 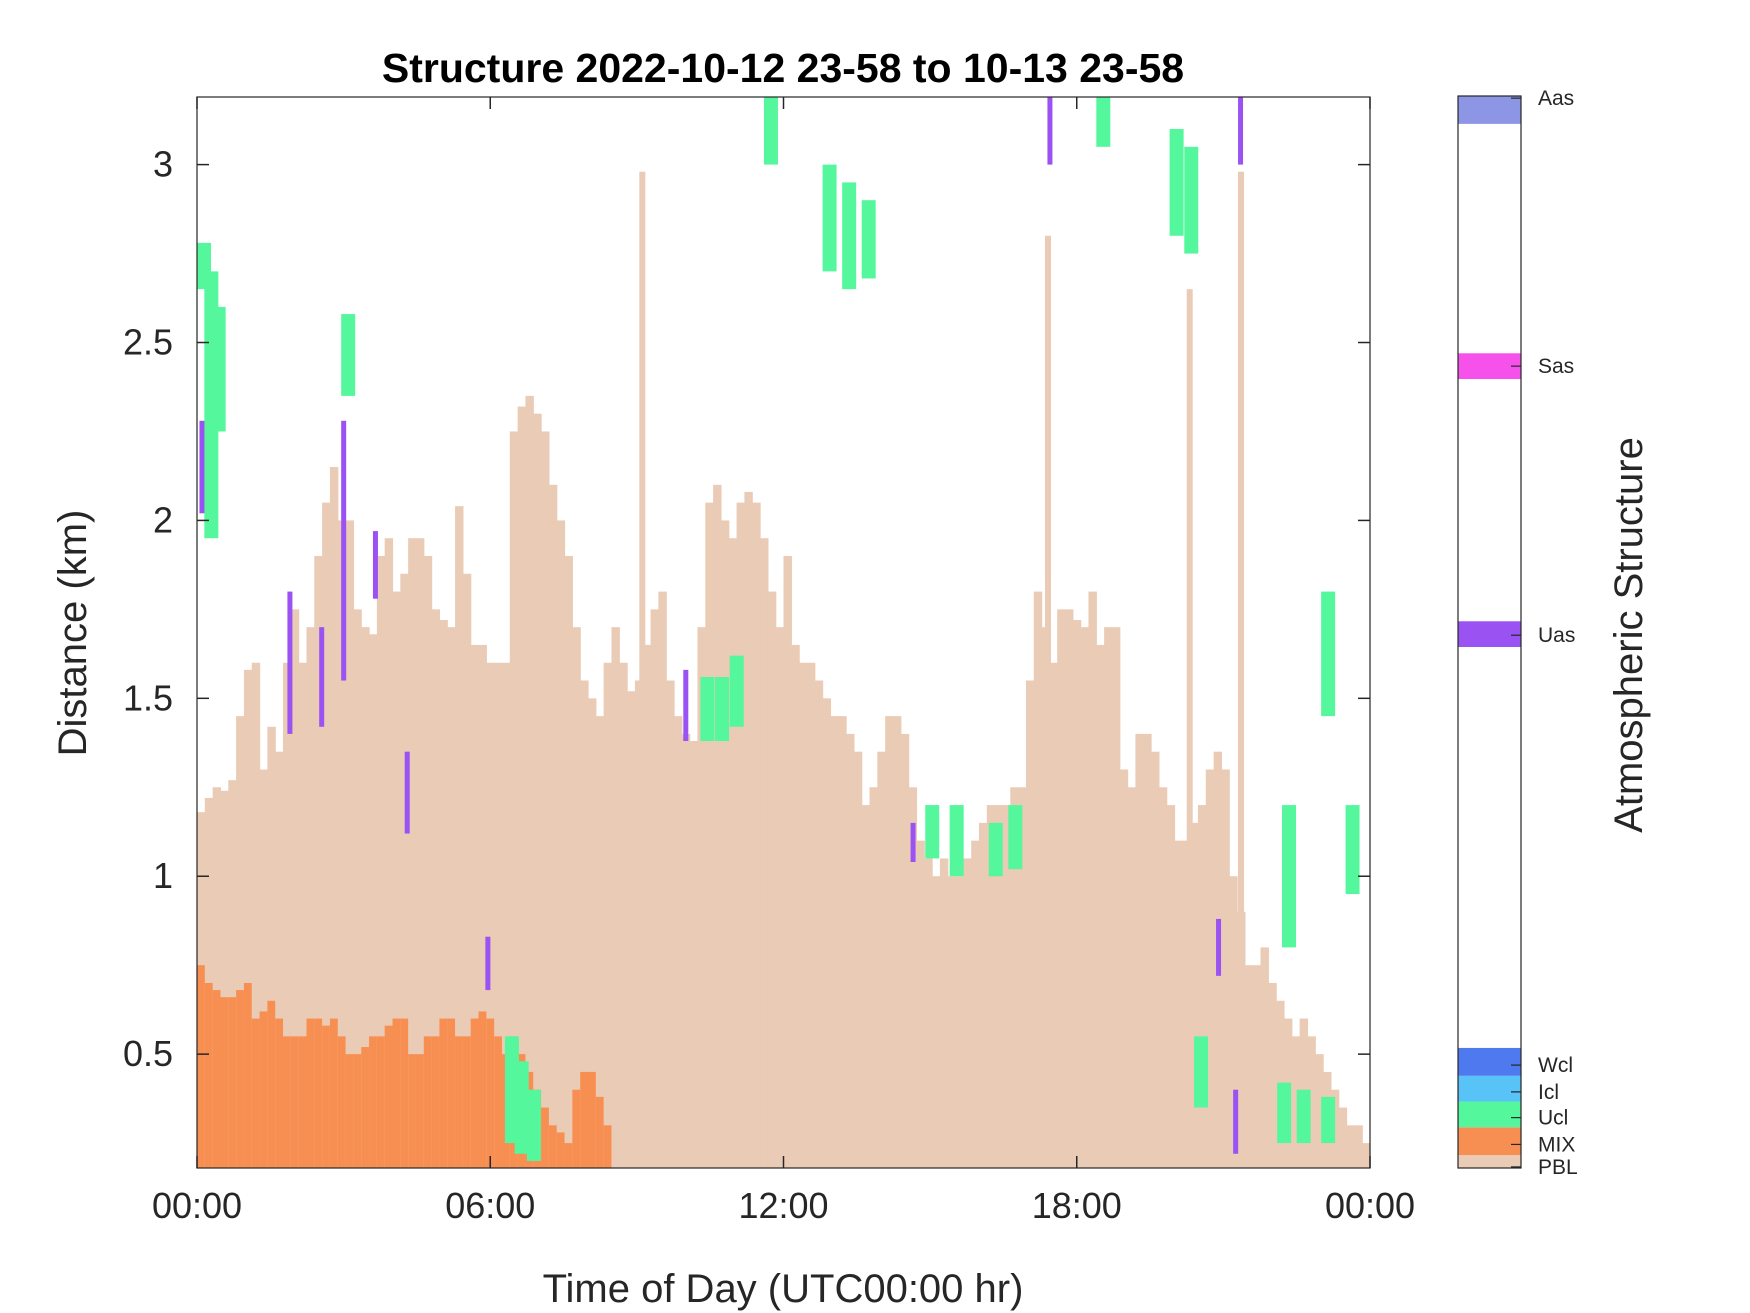 What do you see at coordinates (1555, 1065) in the screenshot?
I see `colorbar-label-wcl: Wcl` at bounding box center [1555, 1065].